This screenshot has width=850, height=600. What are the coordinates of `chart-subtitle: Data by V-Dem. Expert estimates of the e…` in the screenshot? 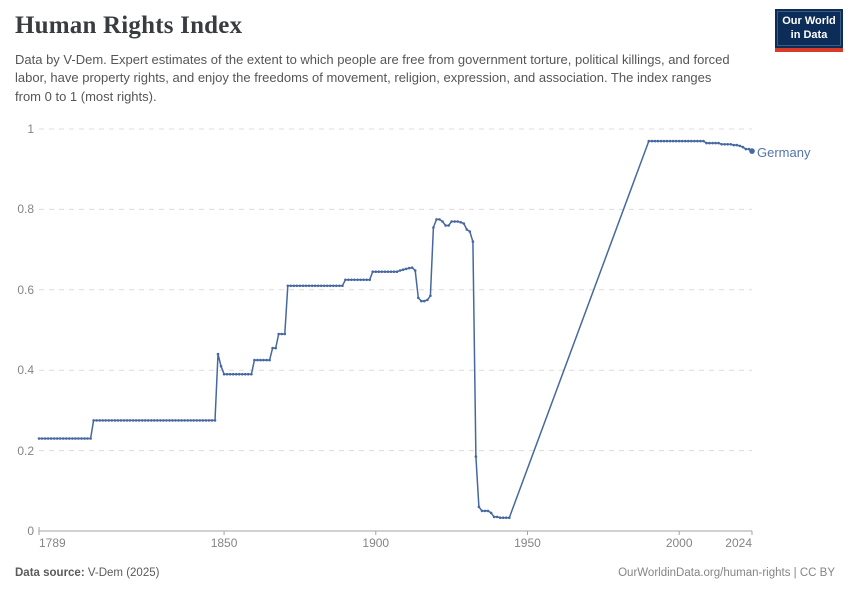 It's located at (372, 78).